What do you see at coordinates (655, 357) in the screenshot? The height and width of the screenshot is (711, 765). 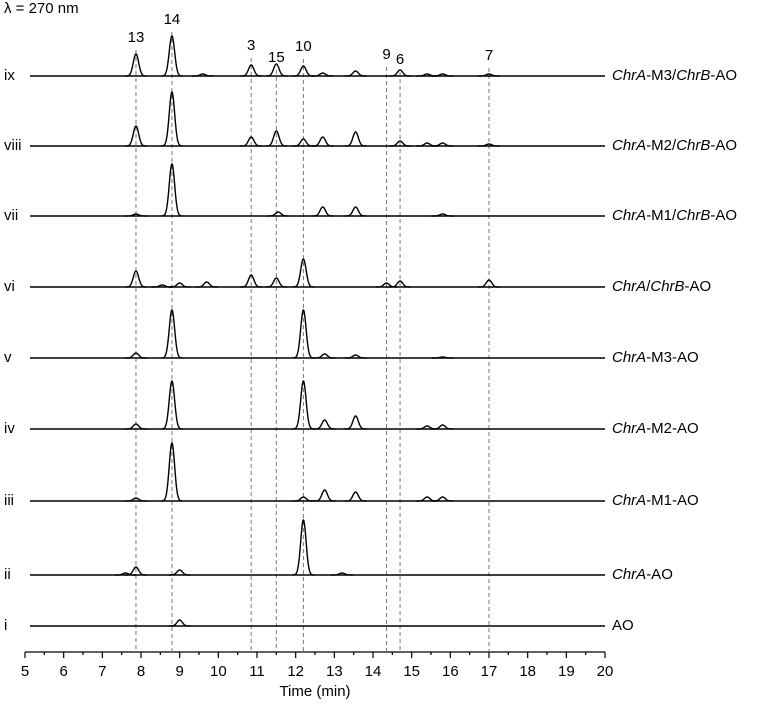 I see `trace-name: ChrA-M3-AO` at bounding box center [655, 357].